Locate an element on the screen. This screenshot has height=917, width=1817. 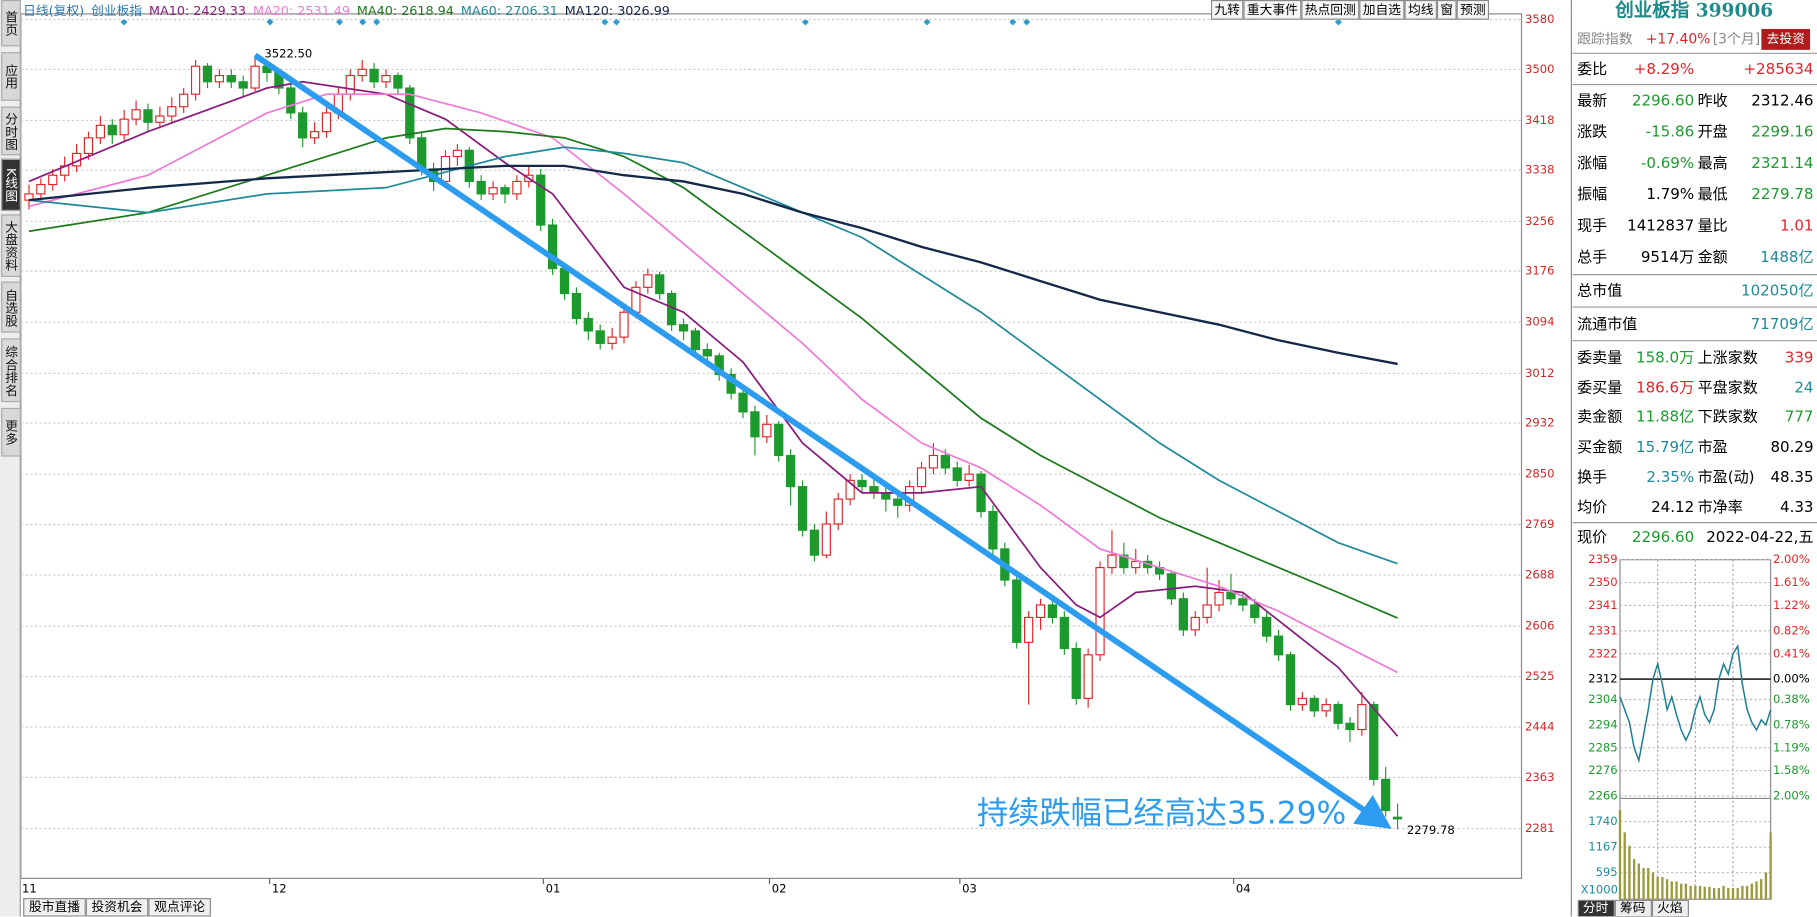
quote-cell: 2022-04-22,五 is located at coordinates (1759, 537).